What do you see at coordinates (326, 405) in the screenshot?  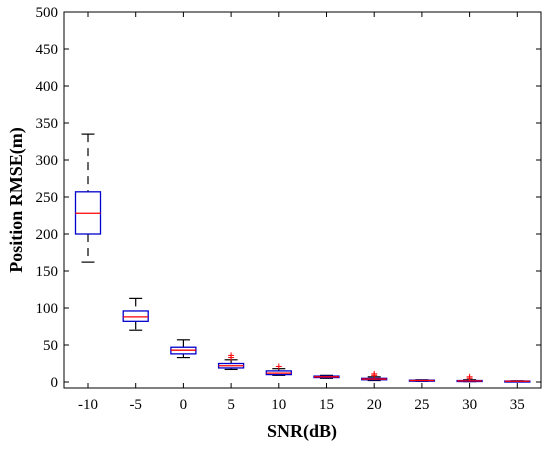 I see `x-tick-label: 15` at bounding box center [326, 405].